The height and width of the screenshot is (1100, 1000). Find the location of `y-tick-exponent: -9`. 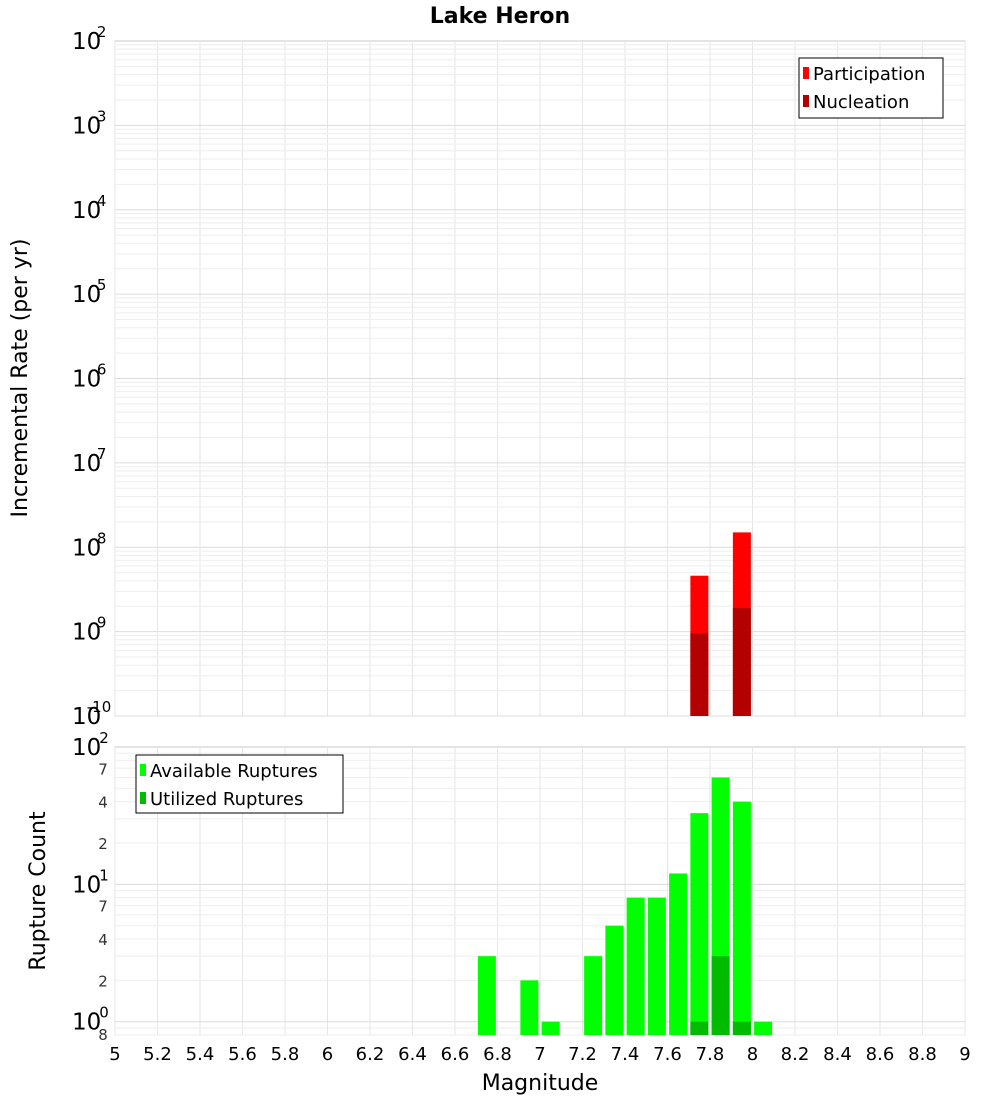

y-tick-exponent: -9 is located at coordinates (99, 623).